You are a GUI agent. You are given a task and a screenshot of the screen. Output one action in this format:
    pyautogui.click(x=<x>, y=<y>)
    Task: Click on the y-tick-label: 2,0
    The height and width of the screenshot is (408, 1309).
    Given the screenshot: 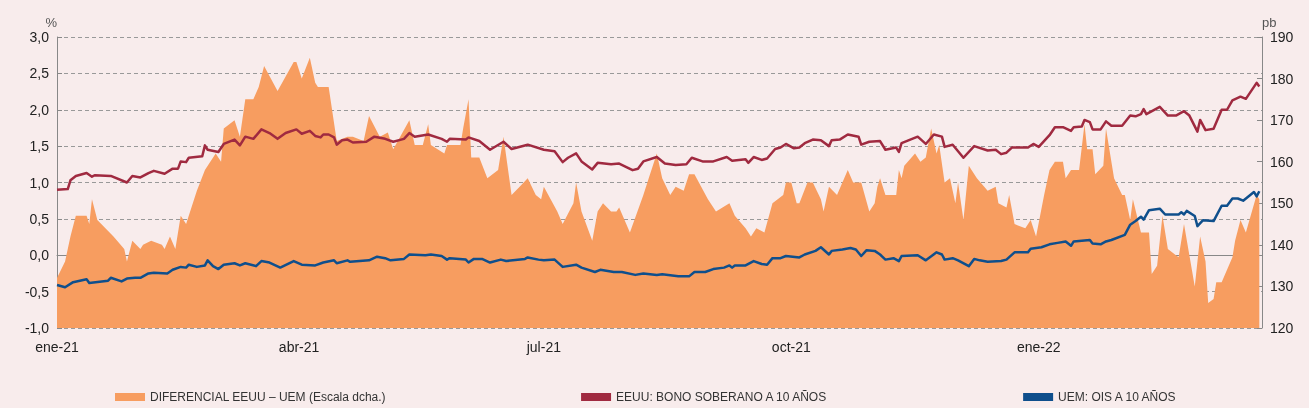 What is the action you would take?
    pyautogui.click(x=39, y=109)
    